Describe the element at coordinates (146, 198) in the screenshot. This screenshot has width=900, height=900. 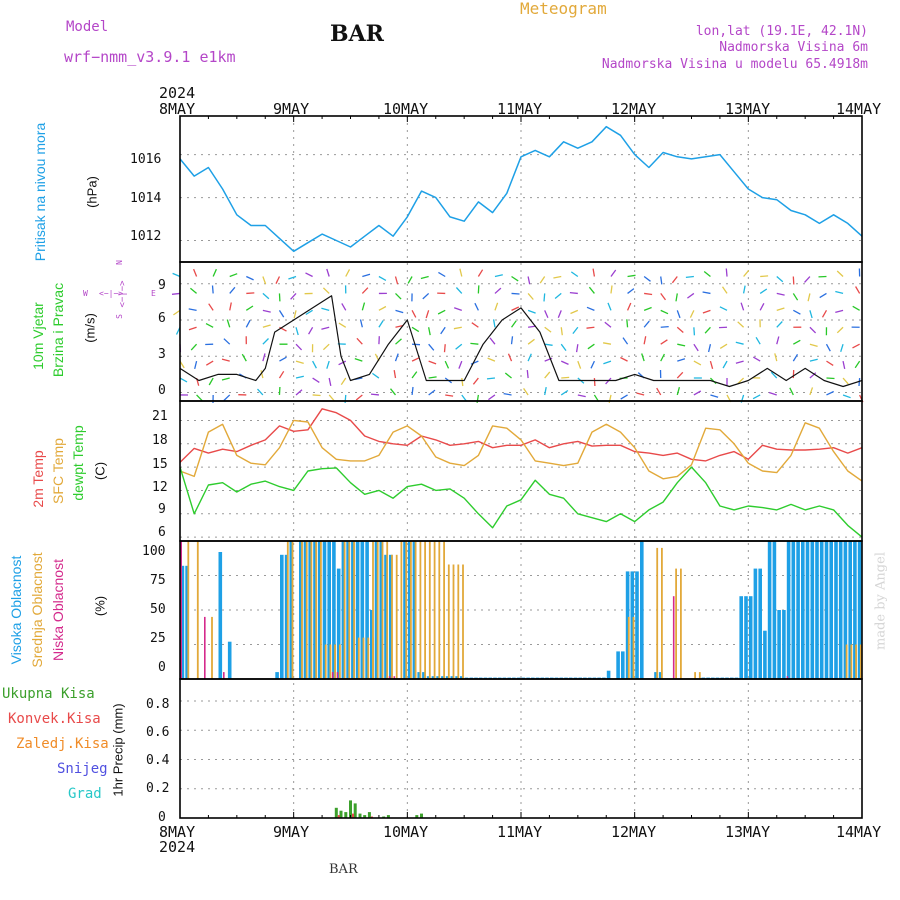
I see `pressure-tick: 1014` at that location.